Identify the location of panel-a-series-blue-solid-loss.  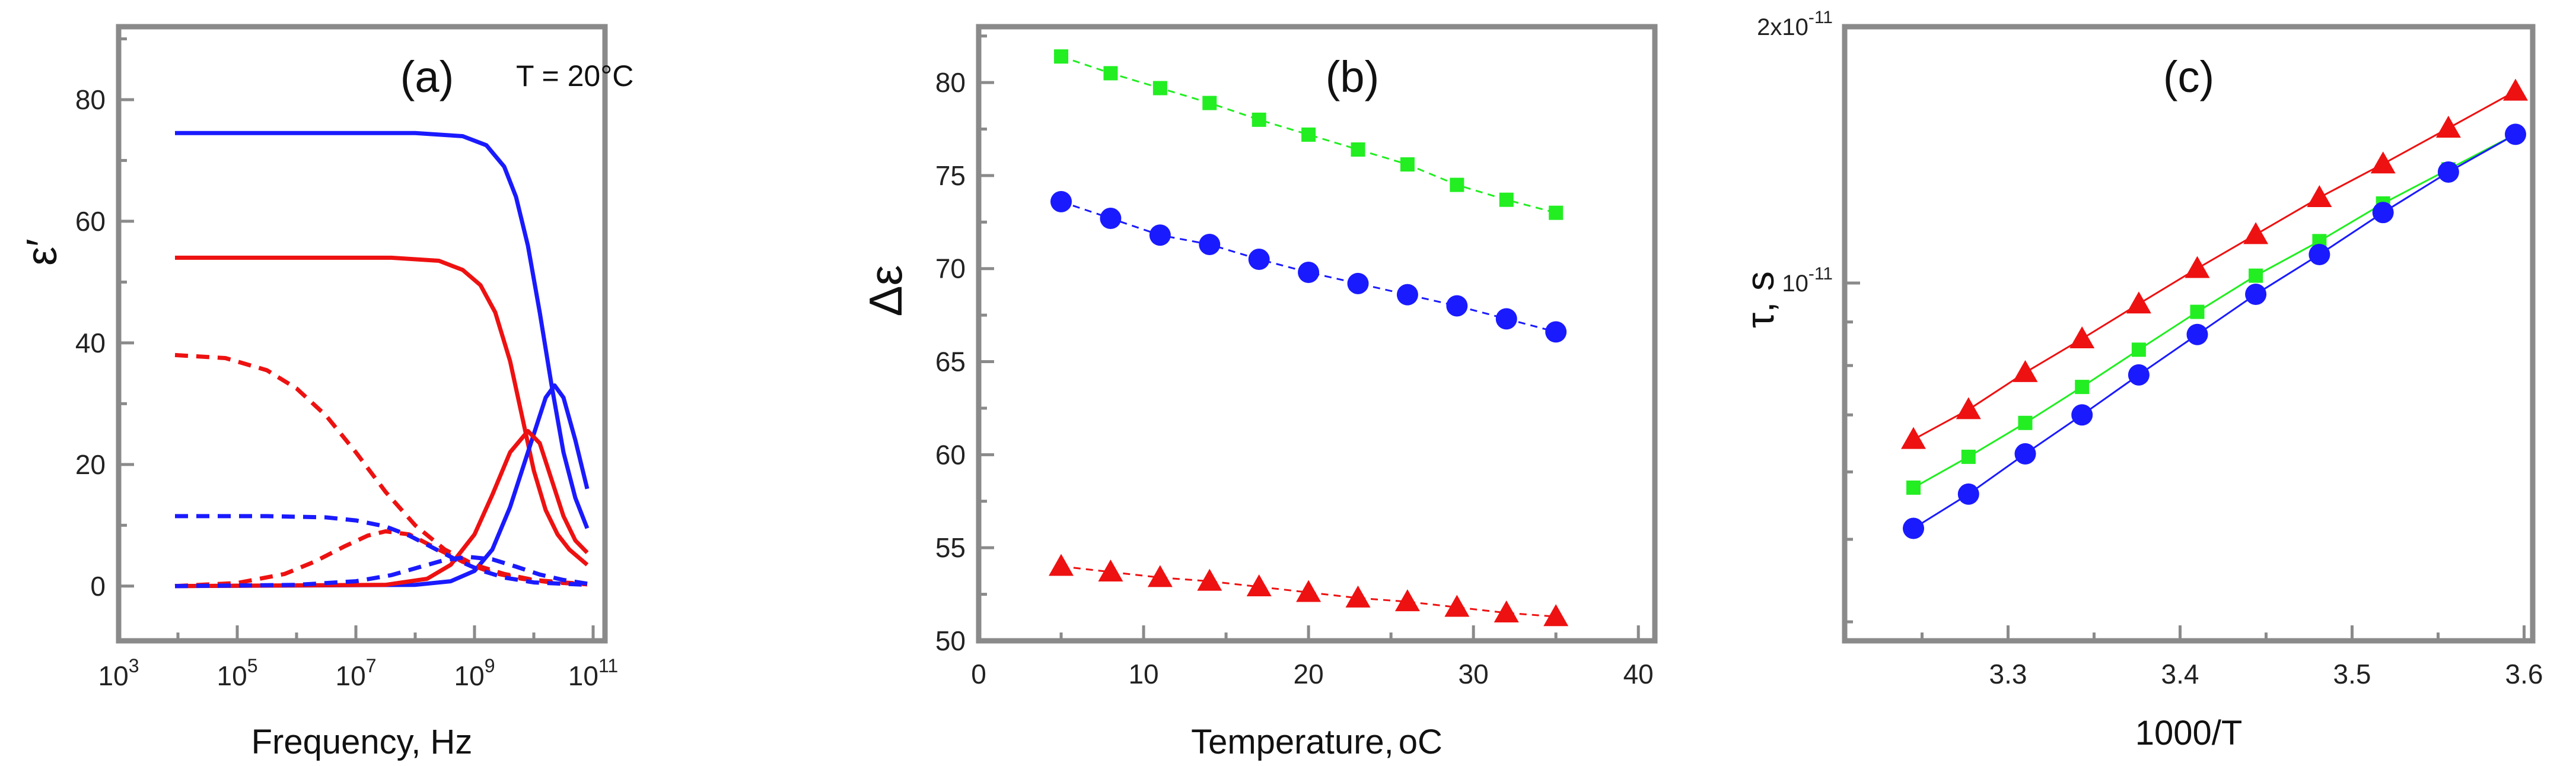
(382, 486).